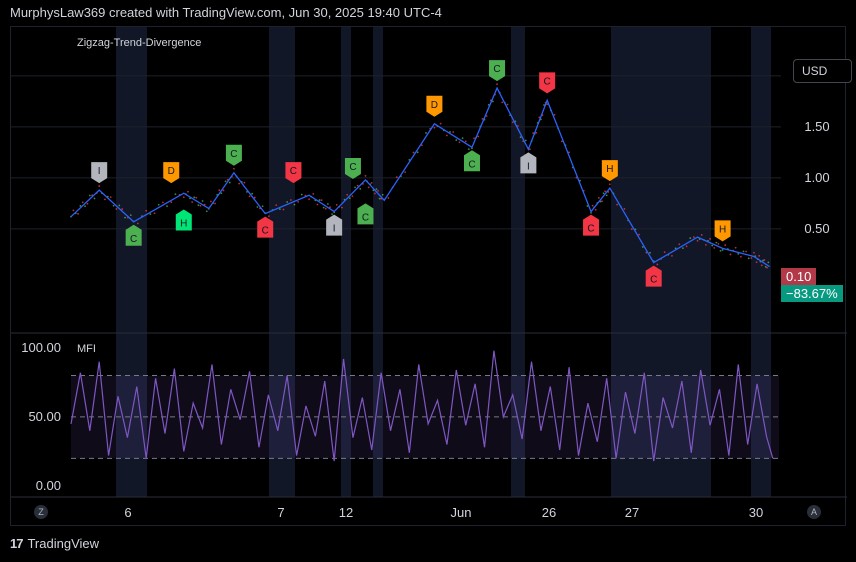  I want to click on time-tick-label: 26, so click(549, 512).